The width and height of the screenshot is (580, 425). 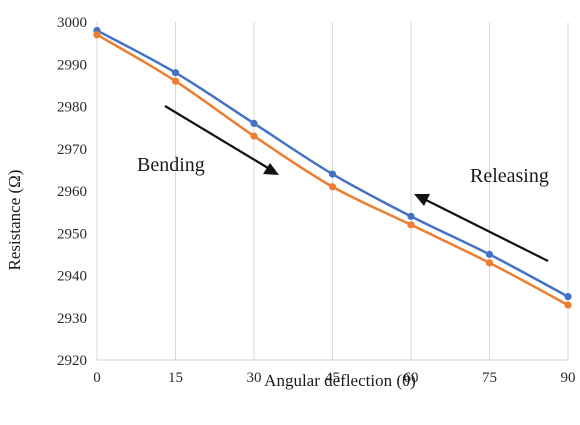 What do you see at coordinates (72, 23) in the screenshot?
I see `y-tick-label-8: 3000` at bounding box center [72, 23].